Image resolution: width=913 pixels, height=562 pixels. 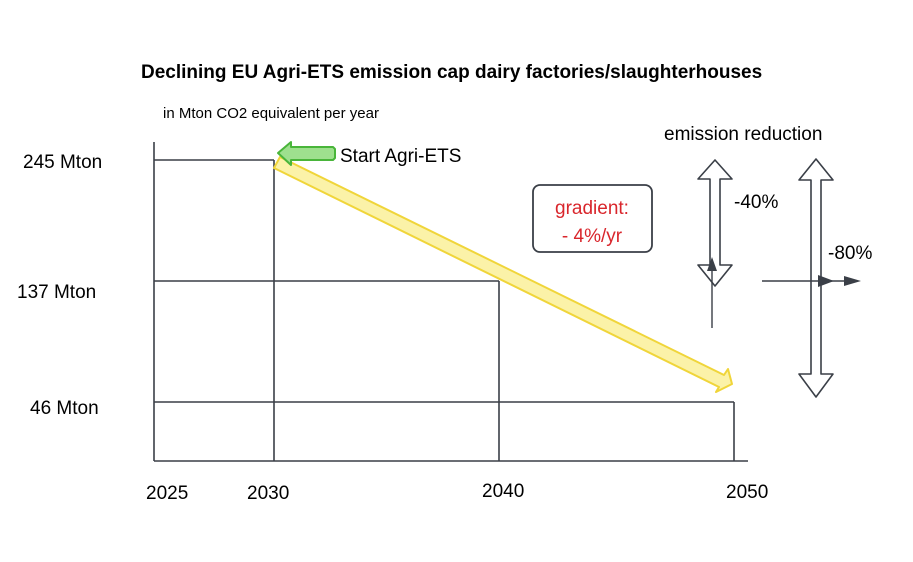 What do you see at coordinates (850, 253) in the screenshot?
I see `pct-80-label: -80%` at bounding box center [850, 253].